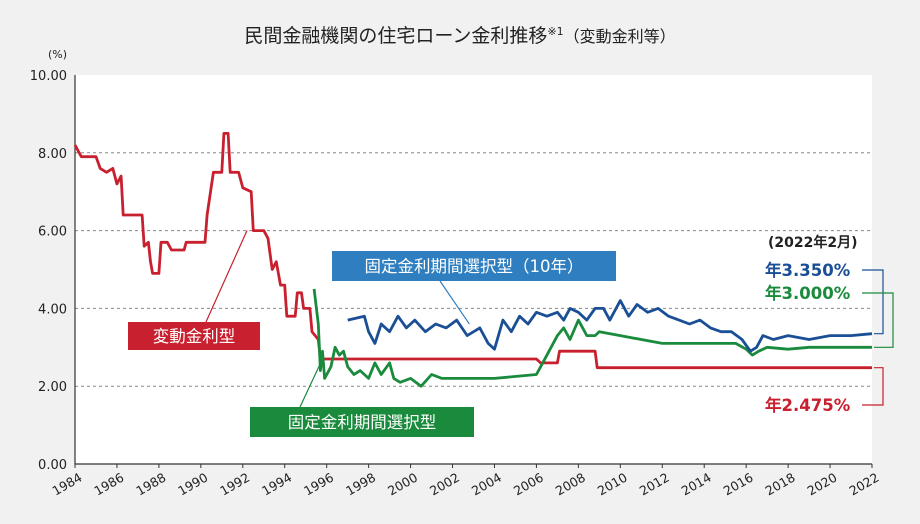 The width and height of the screenshot is (920, 524). Describe the element at coordinates (863, 484) in the screenshot. I see `x-tick-label: 2022` at that location.